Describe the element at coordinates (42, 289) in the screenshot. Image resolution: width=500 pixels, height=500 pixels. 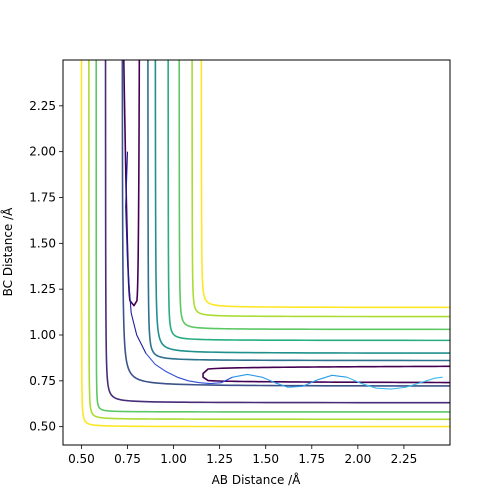
I see `y-tick-label: 1.25` at that location.